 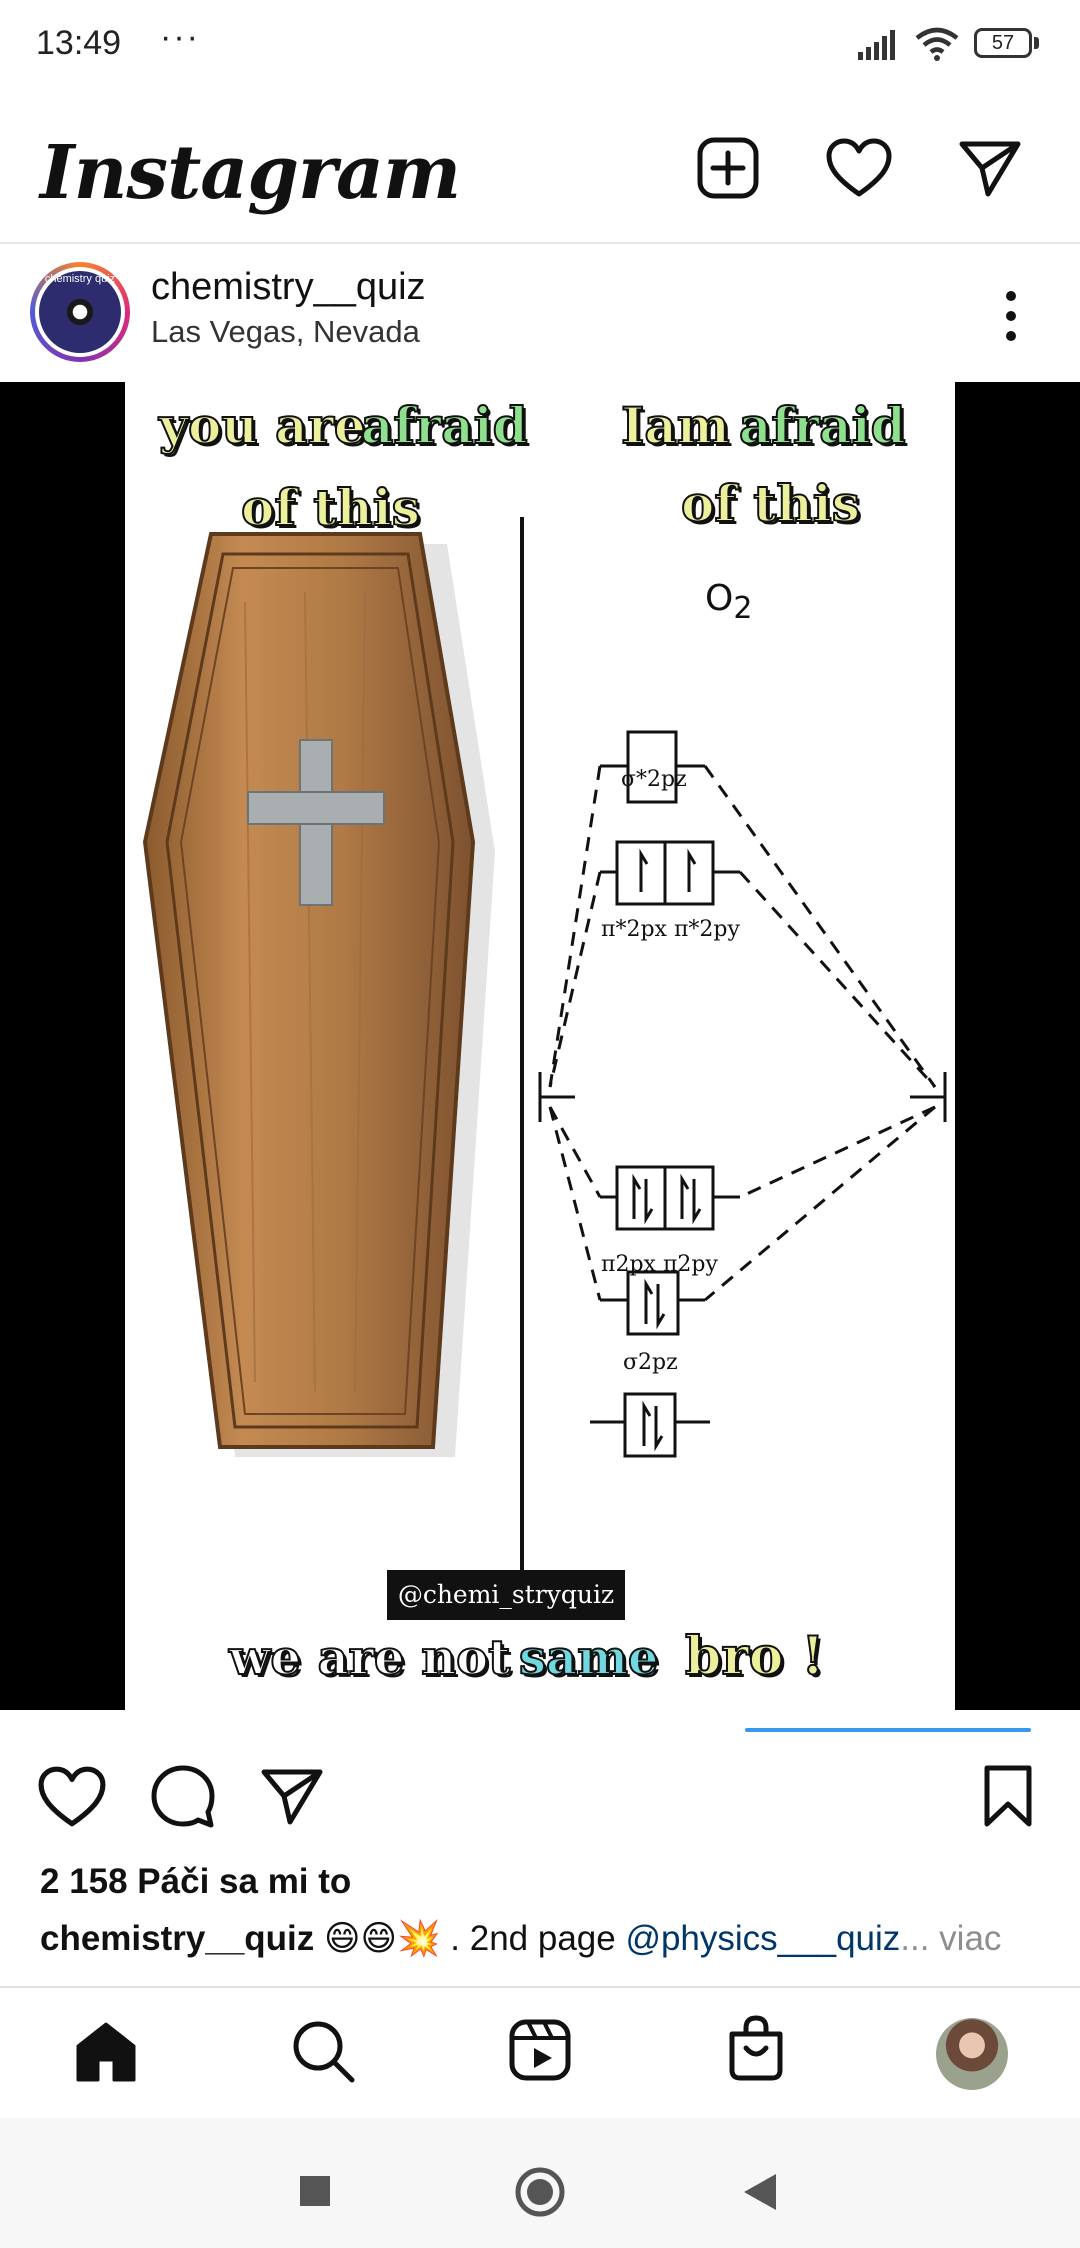 I want to click on battery-icon: 57, so click(x=1003, y=43).